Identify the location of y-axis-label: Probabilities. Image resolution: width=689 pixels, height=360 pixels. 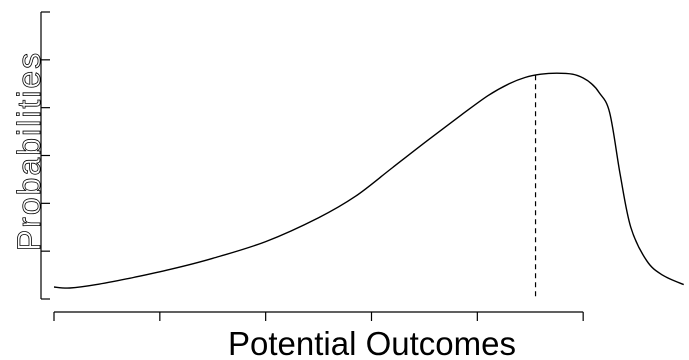
(29, 151).